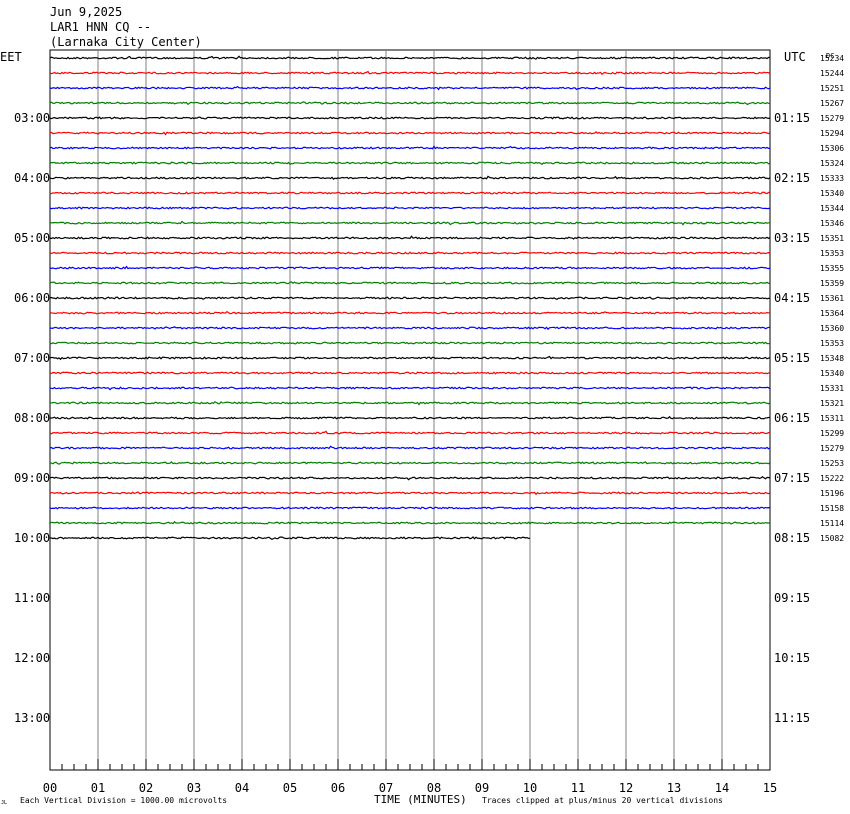 This screenshot has height=814, width=850. I want to click on dc-label: DC, so click(830, 56).